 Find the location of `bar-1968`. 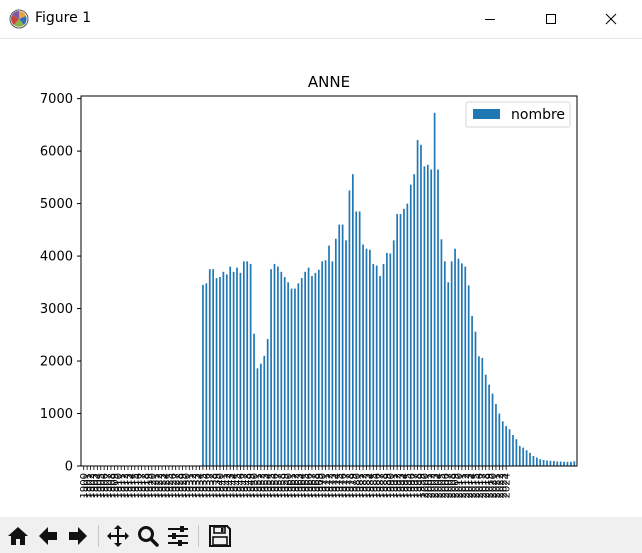

bar-1968 is located at coordinates (315, 369).